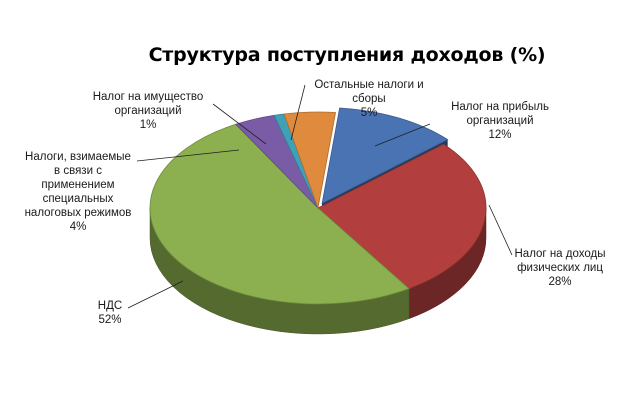 Image resolution: width=624 pixels, height=414 pixels. What do you see at coordinates (369, 113) in the screenshot?
I see `slice-value-text: 5%` at bounding box center [369, 113].